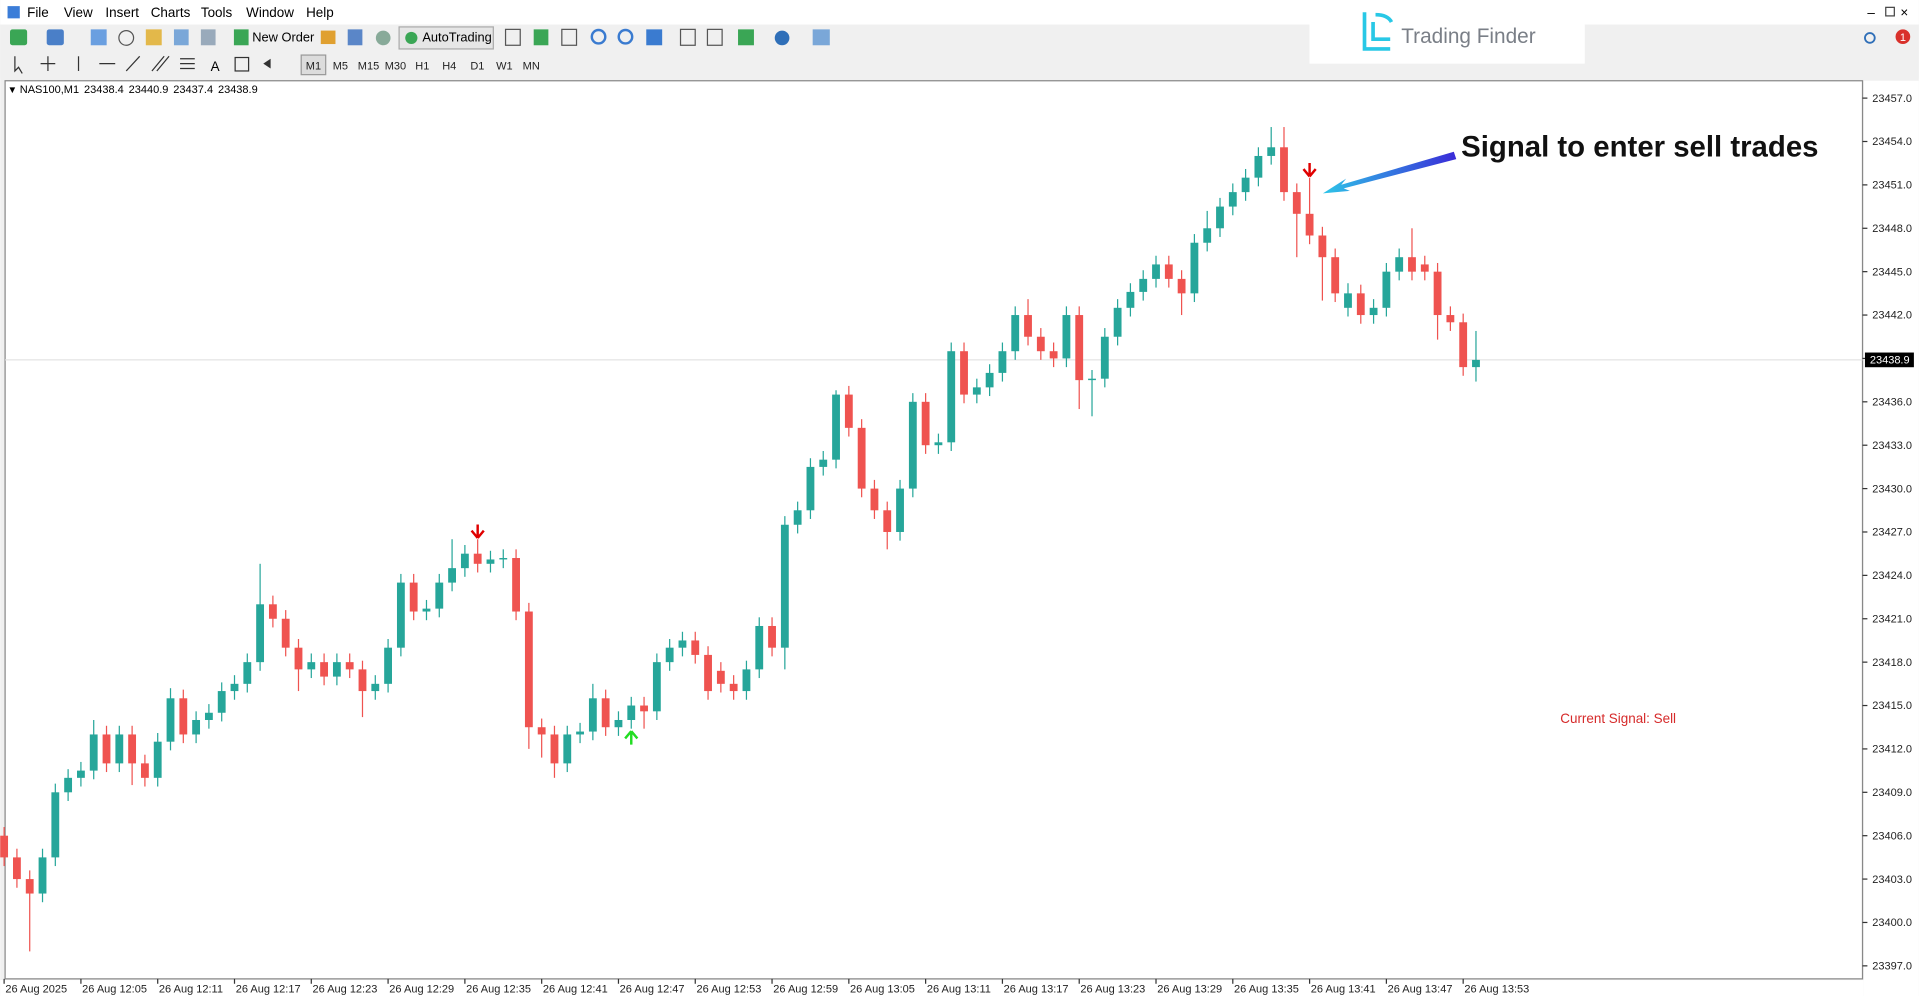 This screenshot has height=996, width=1919. I want to click on zoom-in, so click(598, 36).